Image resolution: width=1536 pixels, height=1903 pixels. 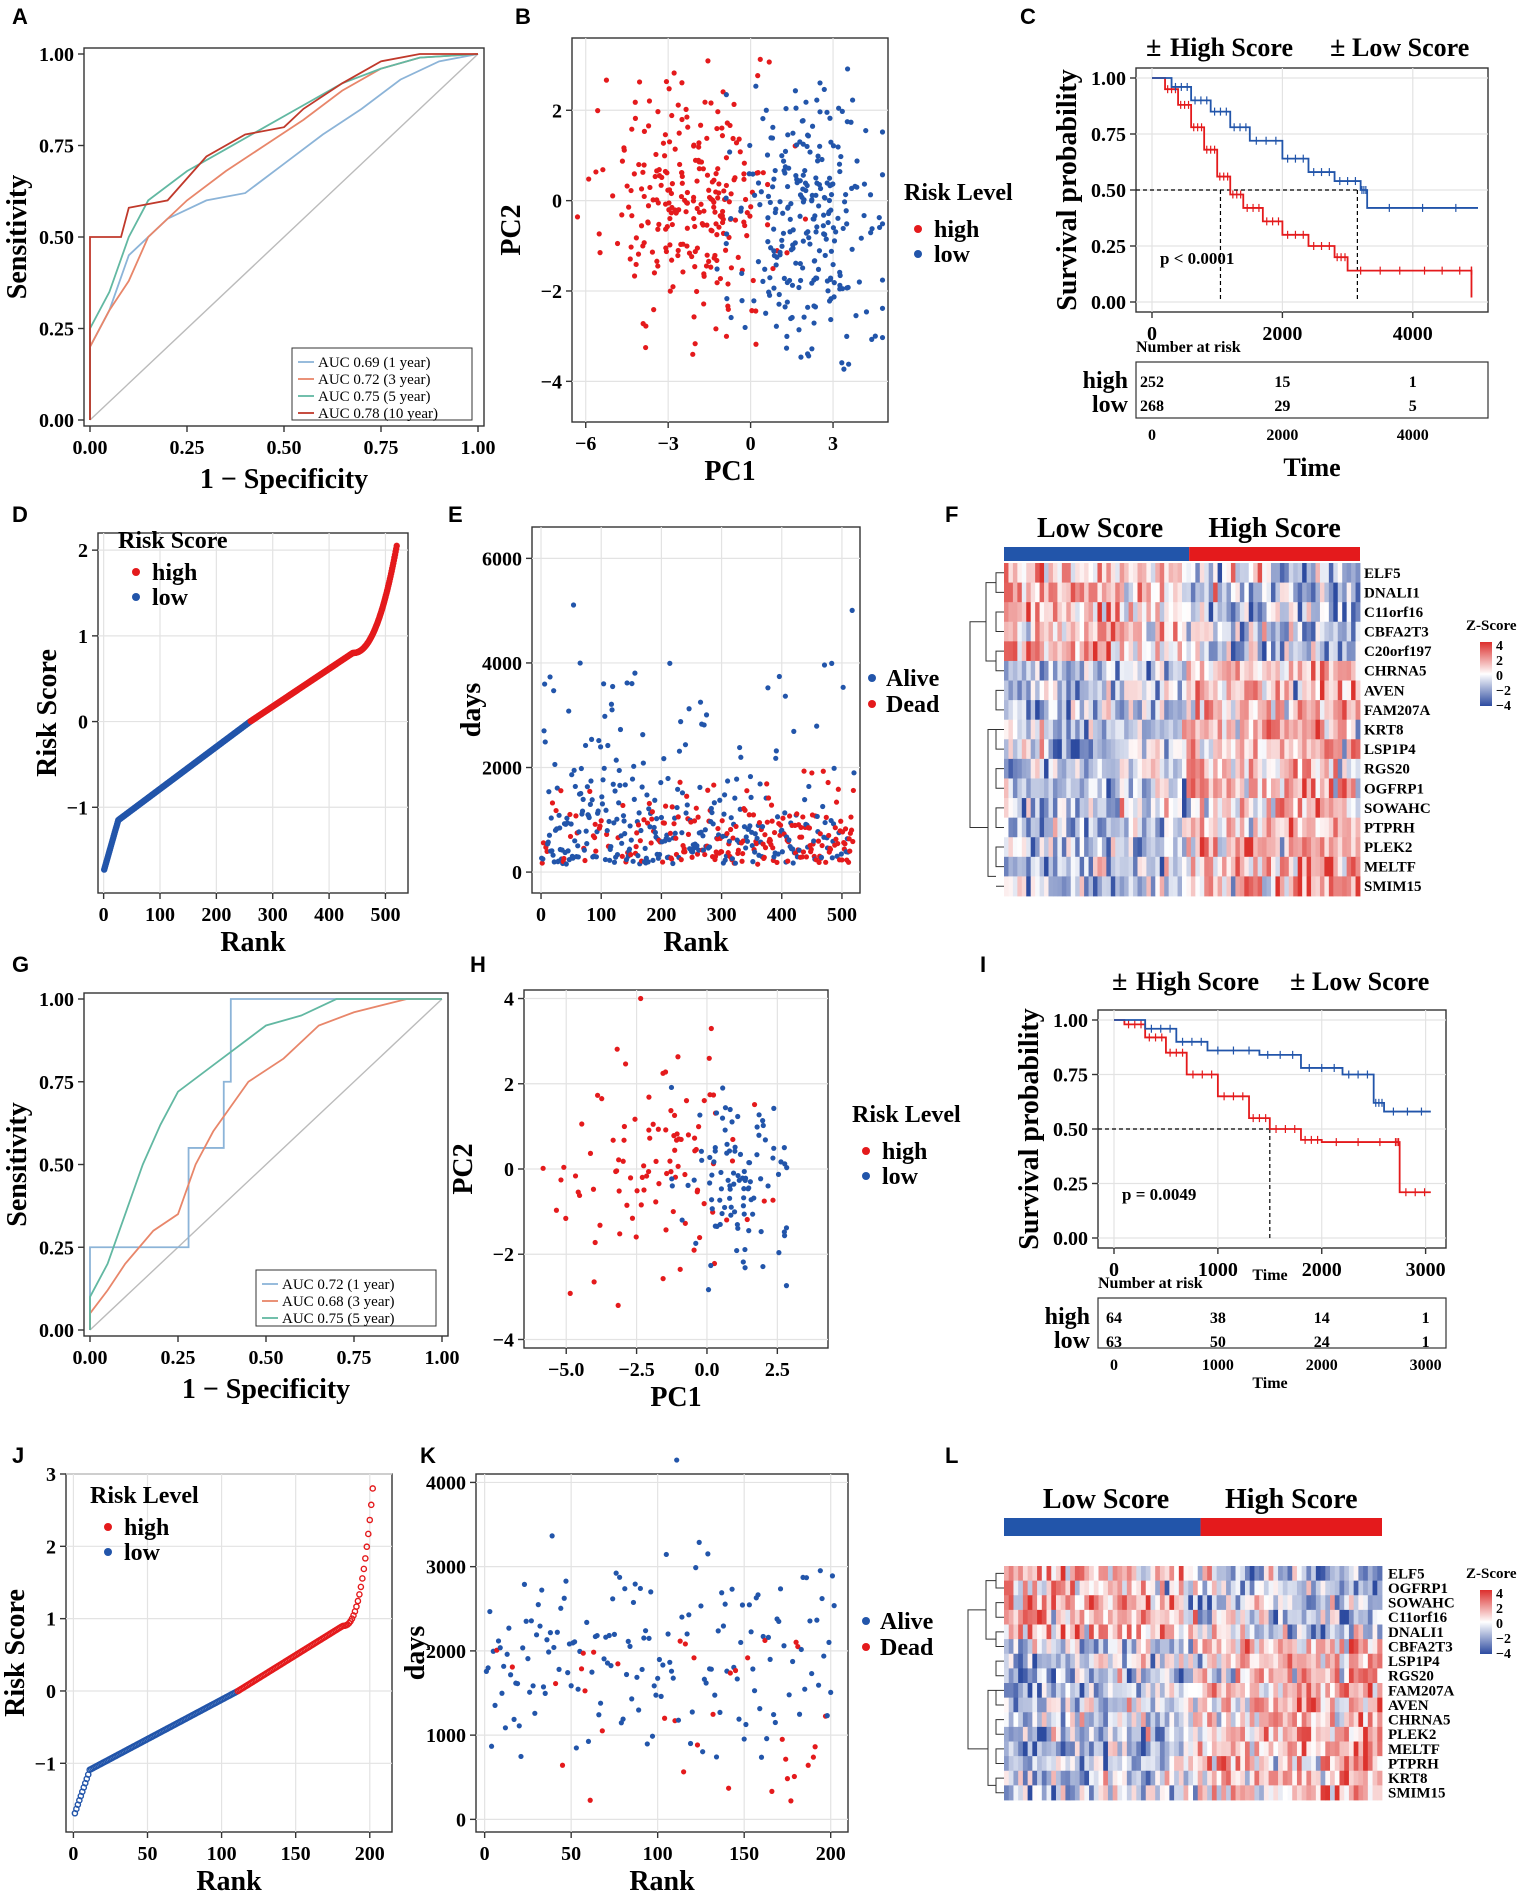 What do you see at coordinates (866, 1647) in the screenshot?
I see `surv-k-legend-dot-dead` at bounding box center [866, 1647].